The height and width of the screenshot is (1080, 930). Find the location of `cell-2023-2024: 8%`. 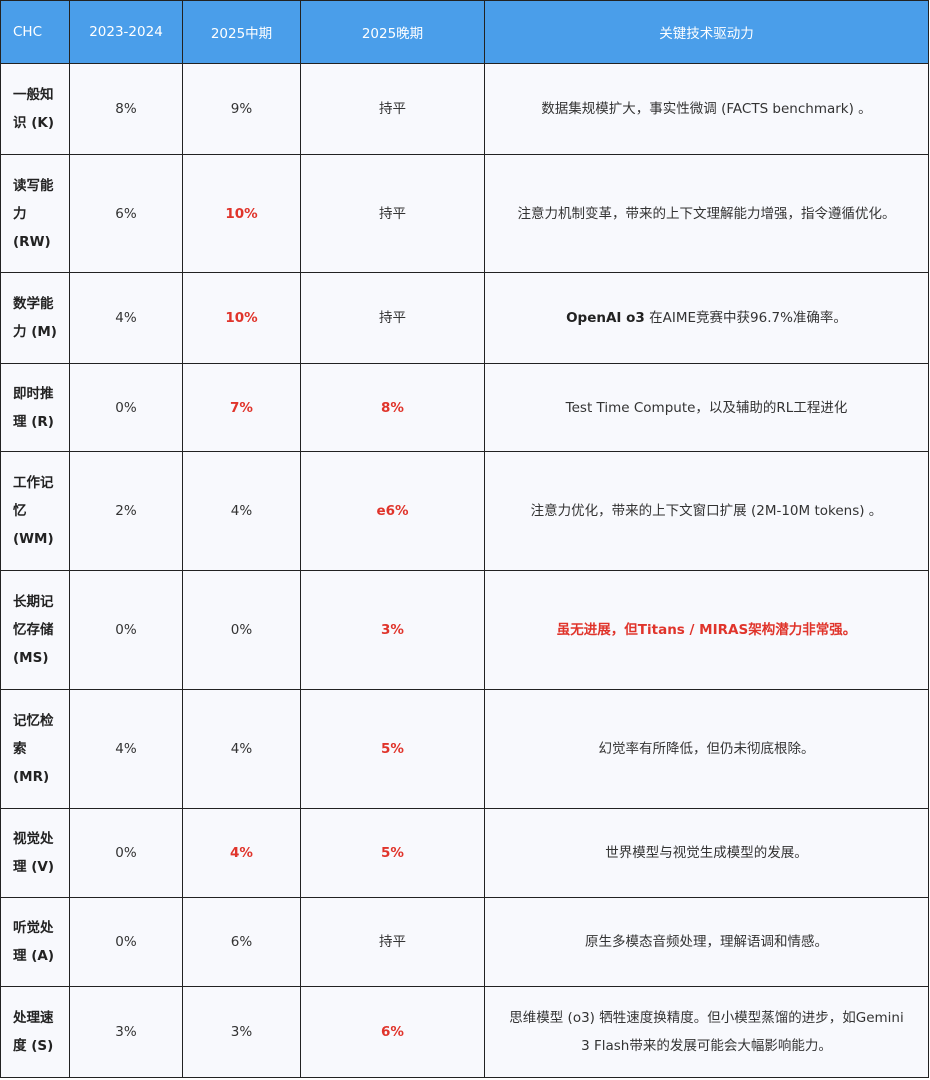

cell-2023-2024: 8% is located at coordinates (126, 109).